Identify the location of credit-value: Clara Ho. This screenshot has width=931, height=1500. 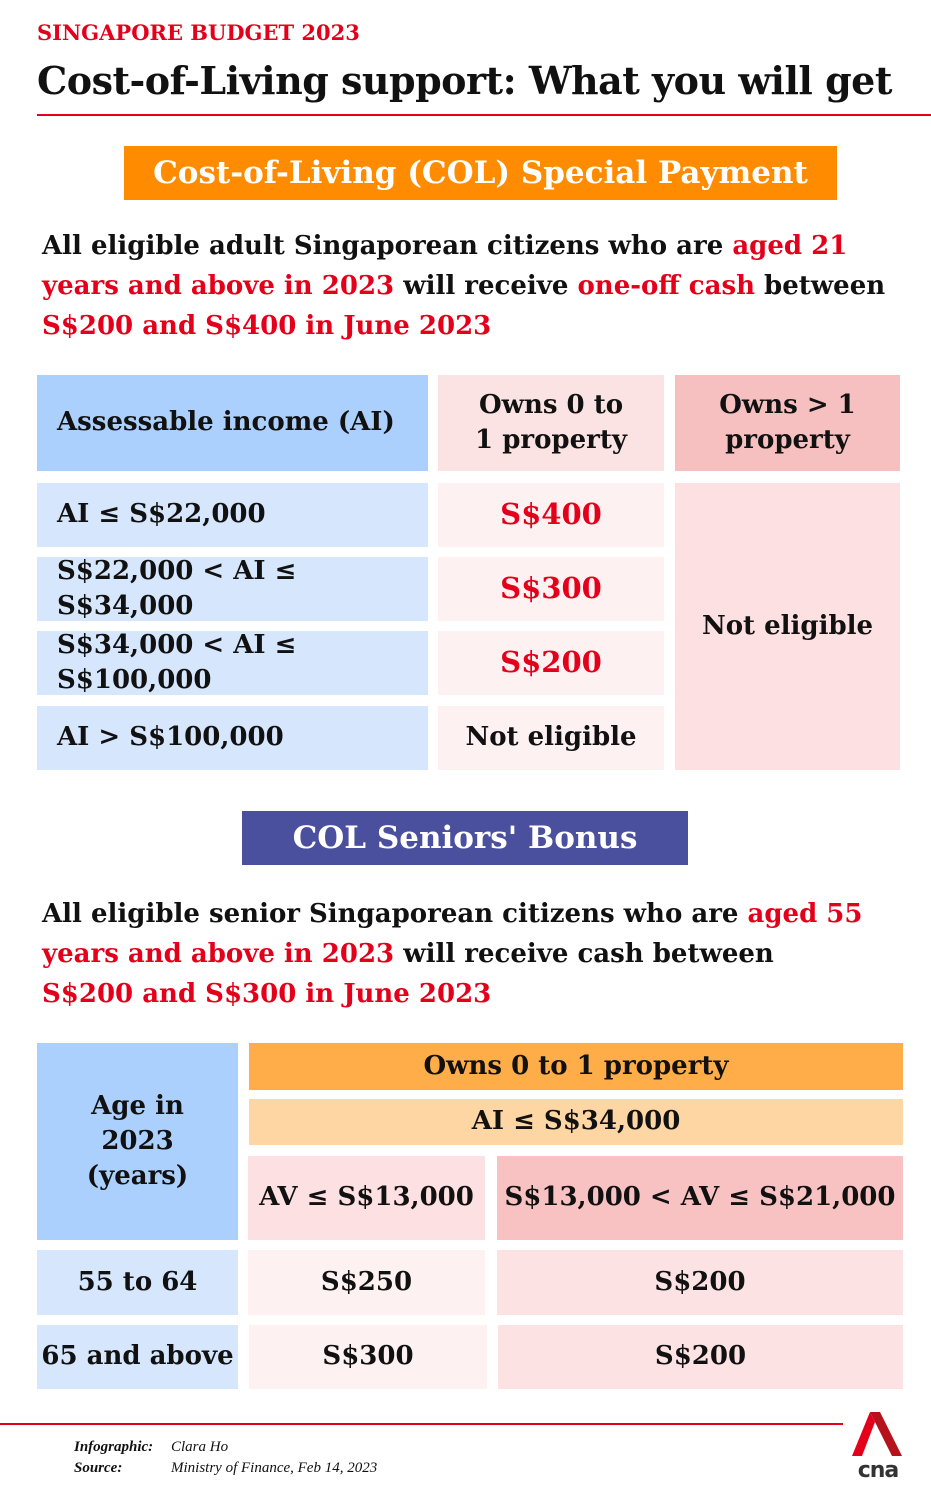
(200, 1447).